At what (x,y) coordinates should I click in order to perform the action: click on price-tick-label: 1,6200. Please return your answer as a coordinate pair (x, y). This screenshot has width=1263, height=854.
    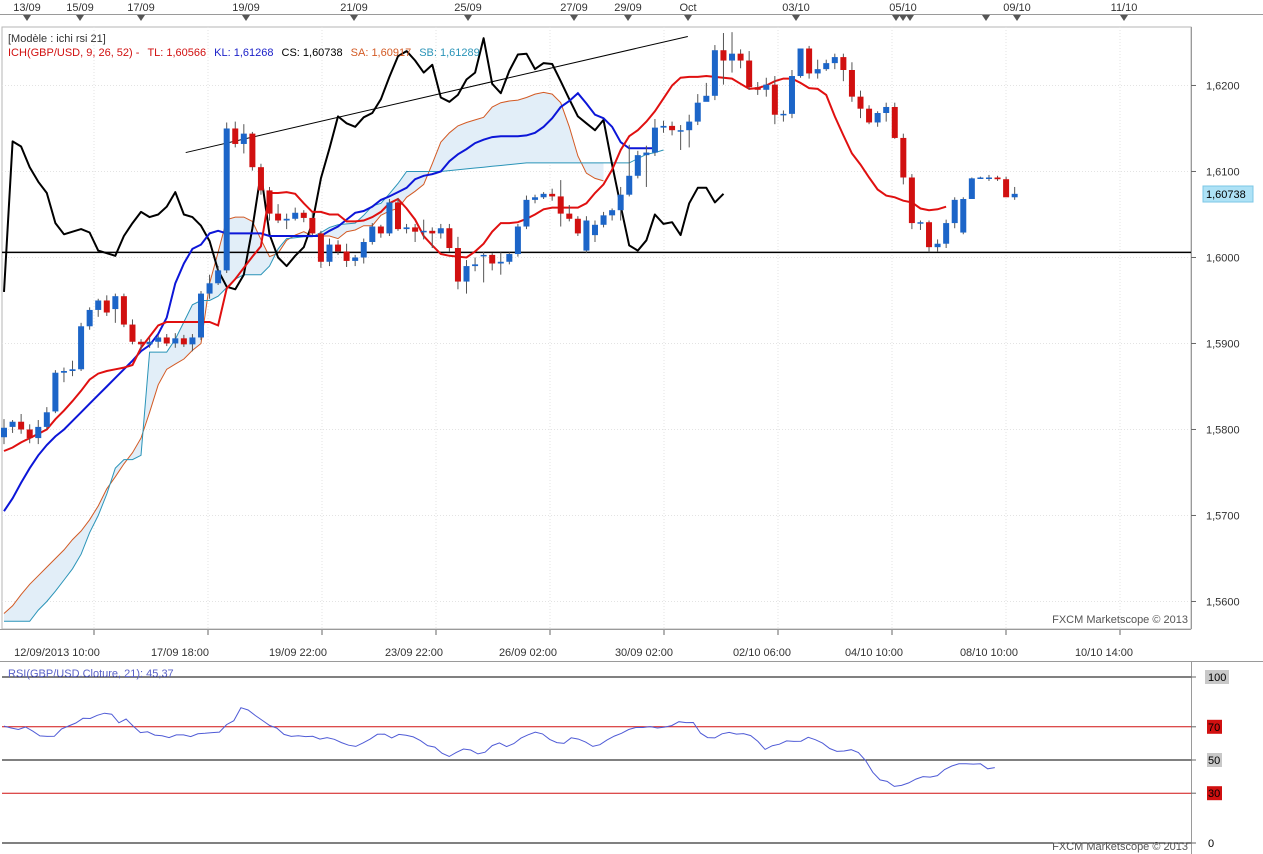
    Looking at the image, I should click on (1223, 86).